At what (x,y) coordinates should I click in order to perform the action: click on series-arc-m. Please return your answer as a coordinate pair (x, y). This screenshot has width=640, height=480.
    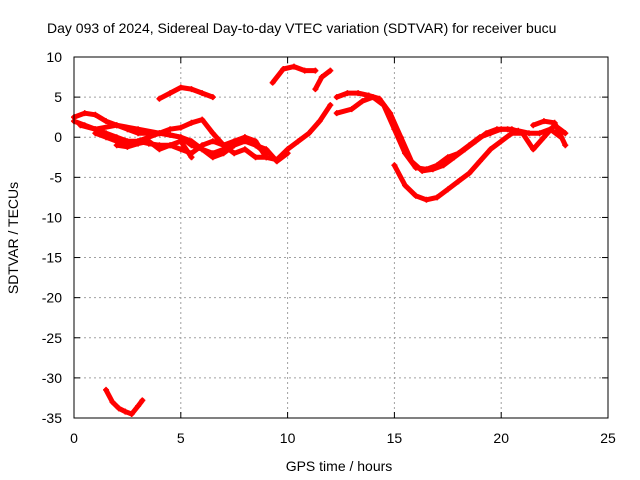
    Looking at the image, I should click on (124, 401).